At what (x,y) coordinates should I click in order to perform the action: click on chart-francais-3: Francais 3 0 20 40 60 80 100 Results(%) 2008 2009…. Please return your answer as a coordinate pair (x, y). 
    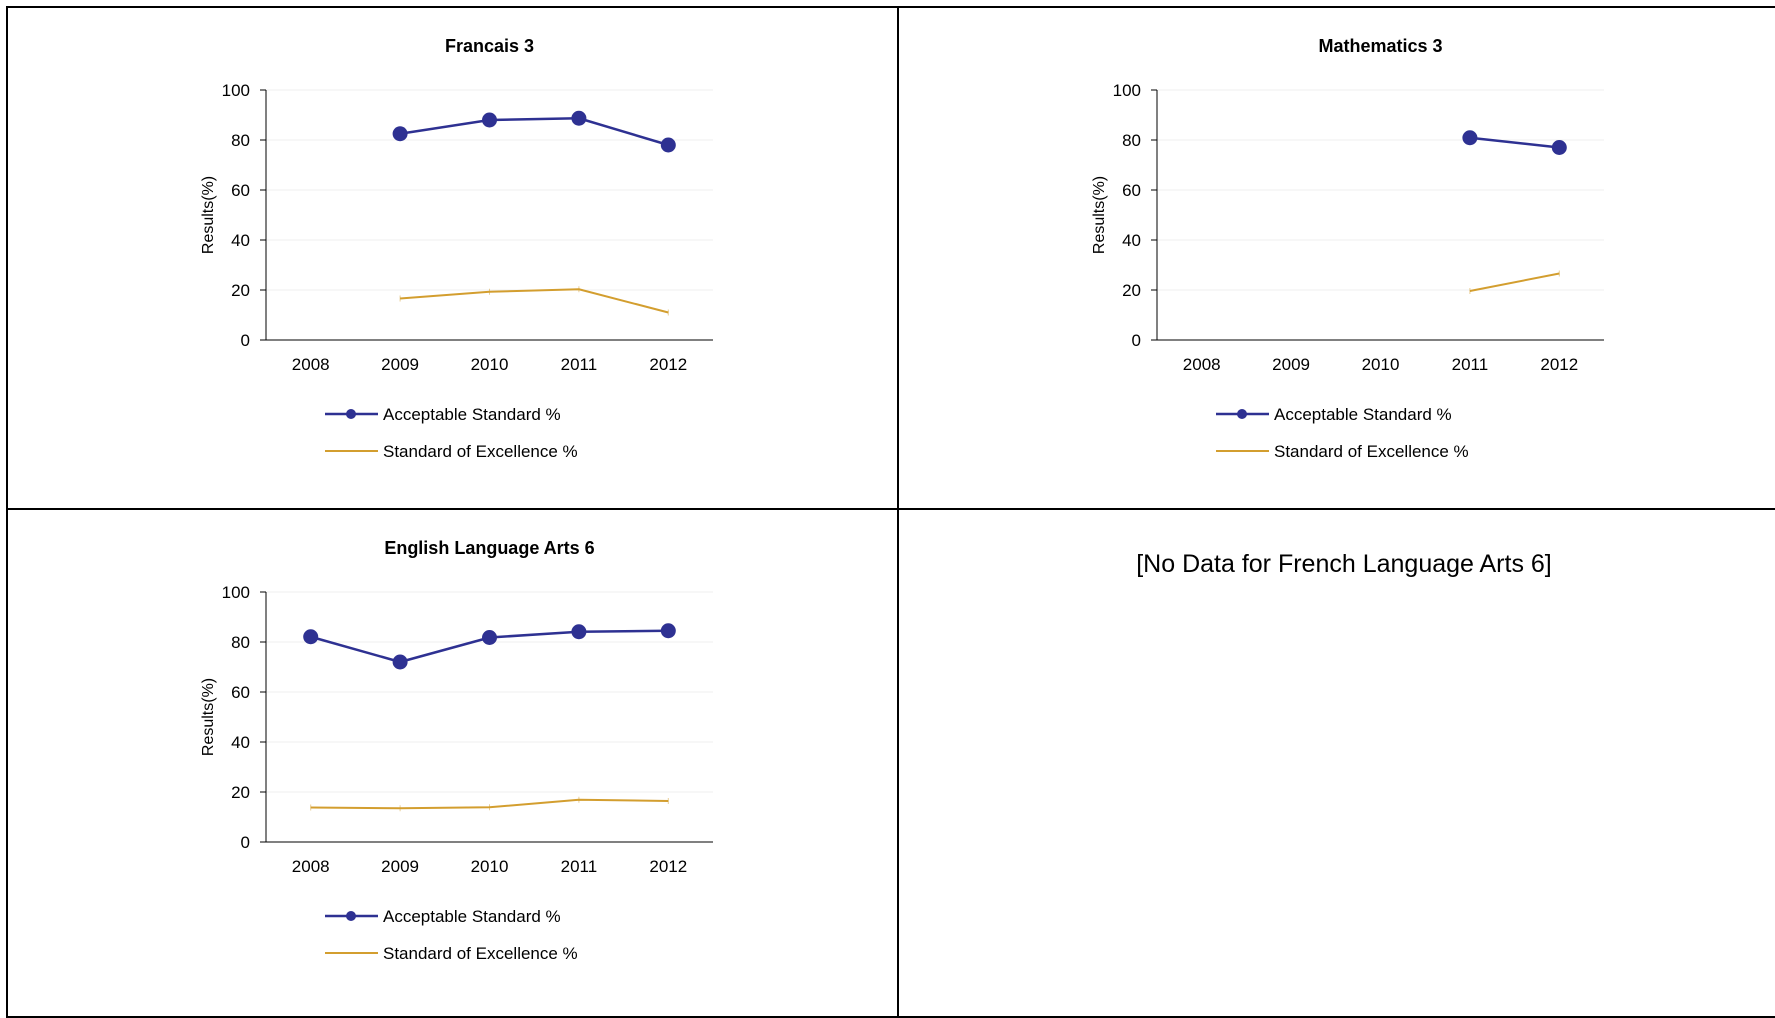
    Looking at the image, I should click on (456, 248).